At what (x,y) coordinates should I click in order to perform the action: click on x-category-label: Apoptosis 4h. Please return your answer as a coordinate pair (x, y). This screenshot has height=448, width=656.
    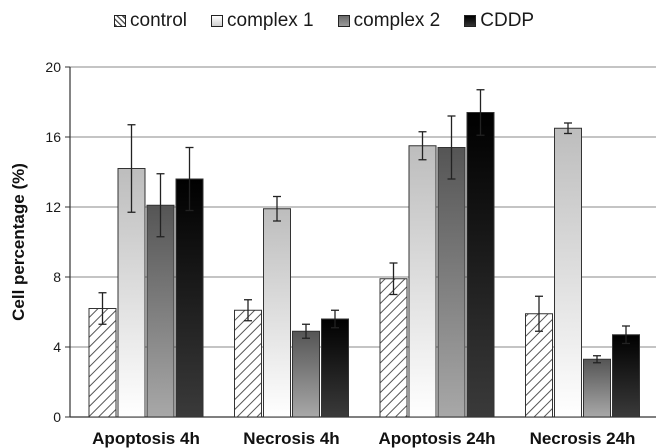
    Looking at the image, I should click on (146, 438).